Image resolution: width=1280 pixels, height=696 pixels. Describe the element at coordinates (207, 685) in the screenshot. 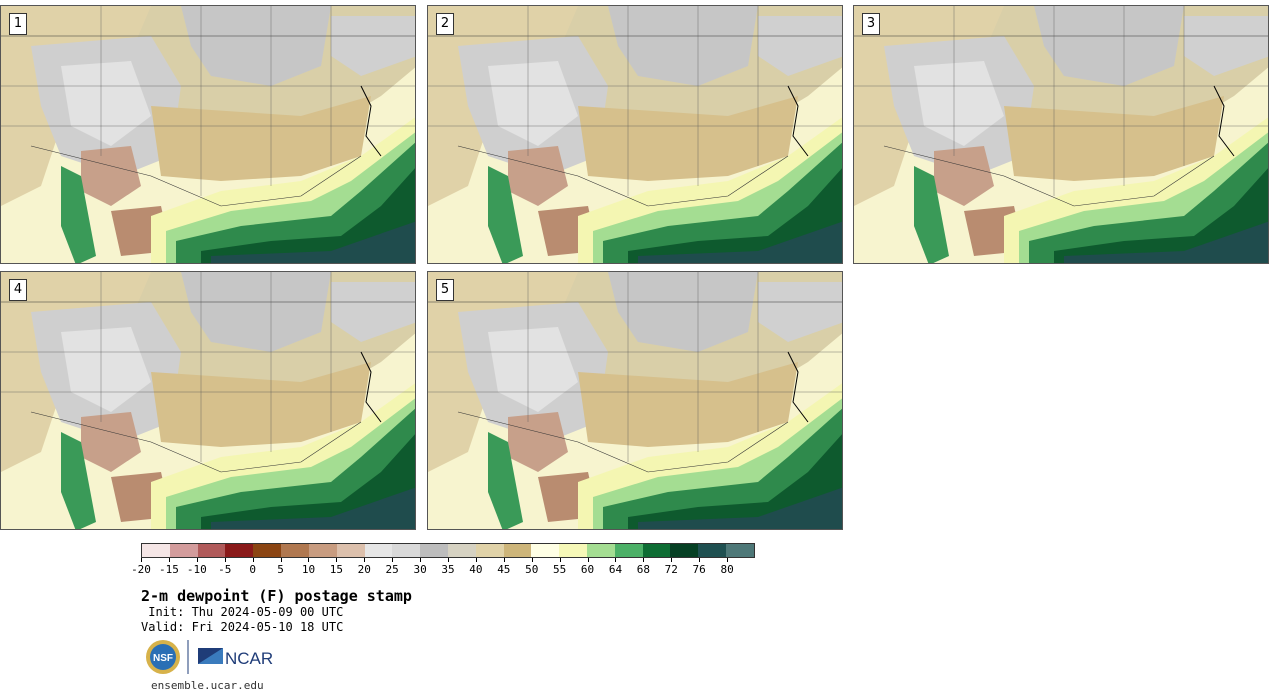

I see `site-url: ensemble.ucar.edu` at that location.